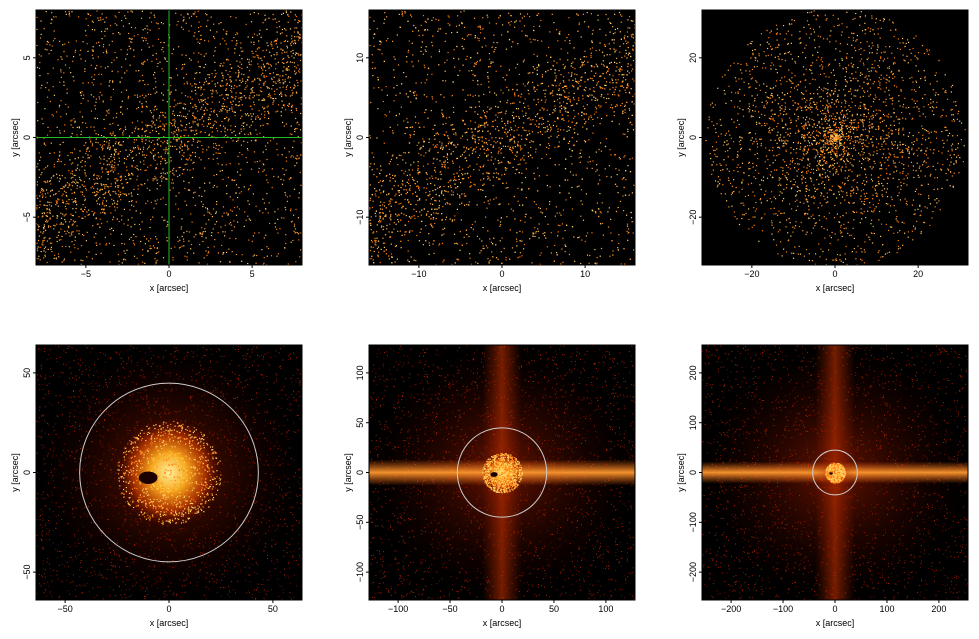 Image resolution: width=979 pixels, height=639 pixels. I want to click on x-tick-label: 200, so click(938, 609).